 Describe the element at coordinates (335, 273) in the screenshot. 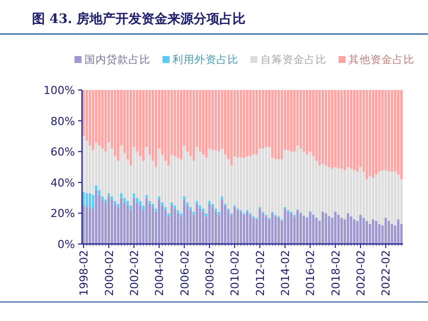

I see `x-tick-label: 2018-02` at that location.